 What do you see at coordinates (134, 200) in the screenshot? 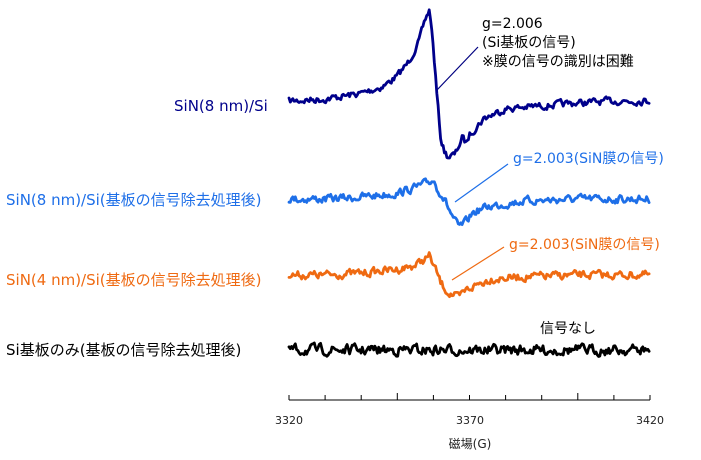
I see `series-label-sin8-processed: SiN(8 nm)/Si(基板の信号除去処理後)` at bounding box center [134, 200].